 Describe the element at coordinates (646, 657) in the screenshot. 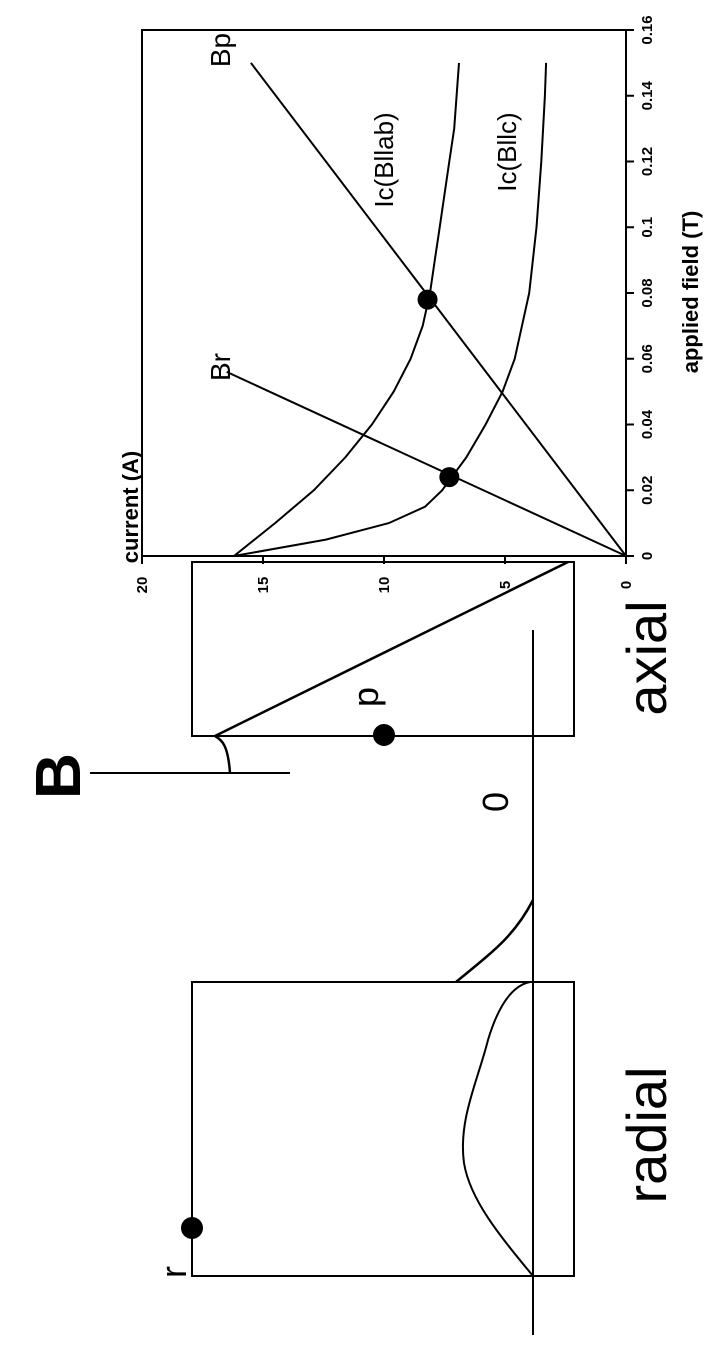

I see `axial-label: axial` at that location.